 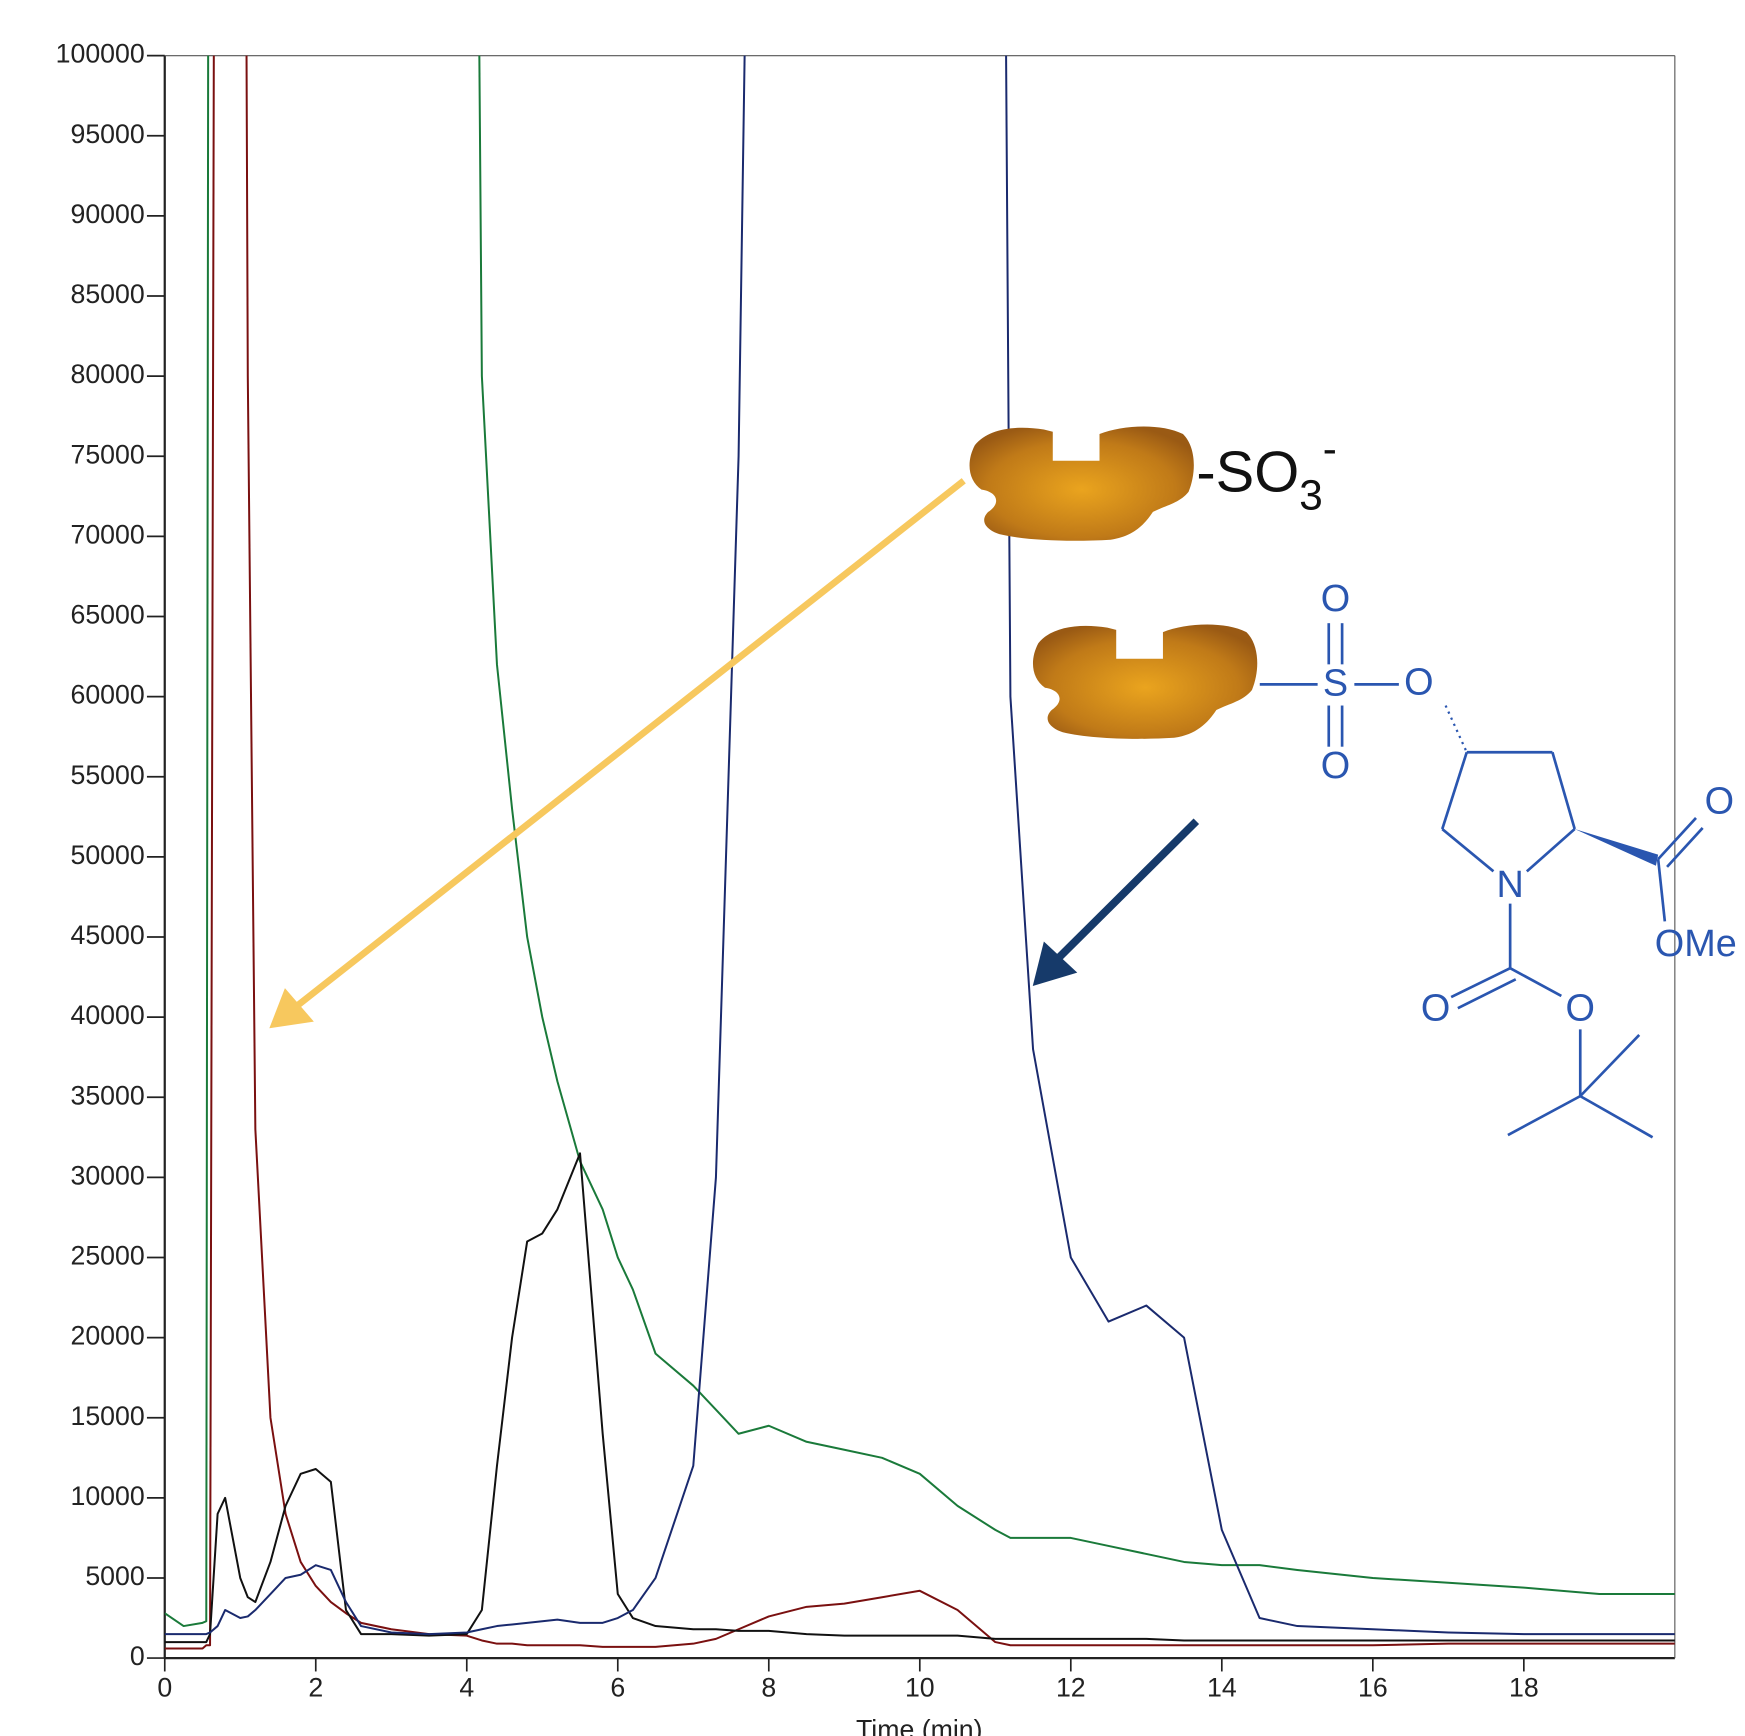 What do you see at coordinates (107, 775) in the screenshot?
I see `y-tick-label: 55000` at bounding box center [107, 775].